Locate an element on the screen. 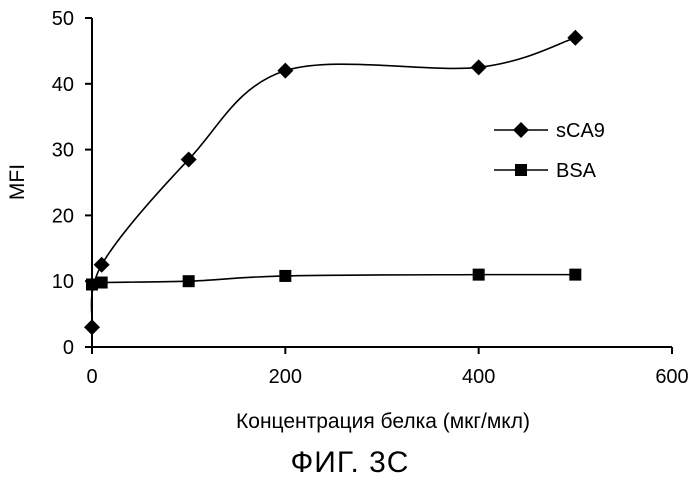  x-axis-title: Концентрация белка (мкг/мкл) is located at coordinates (383, 421).